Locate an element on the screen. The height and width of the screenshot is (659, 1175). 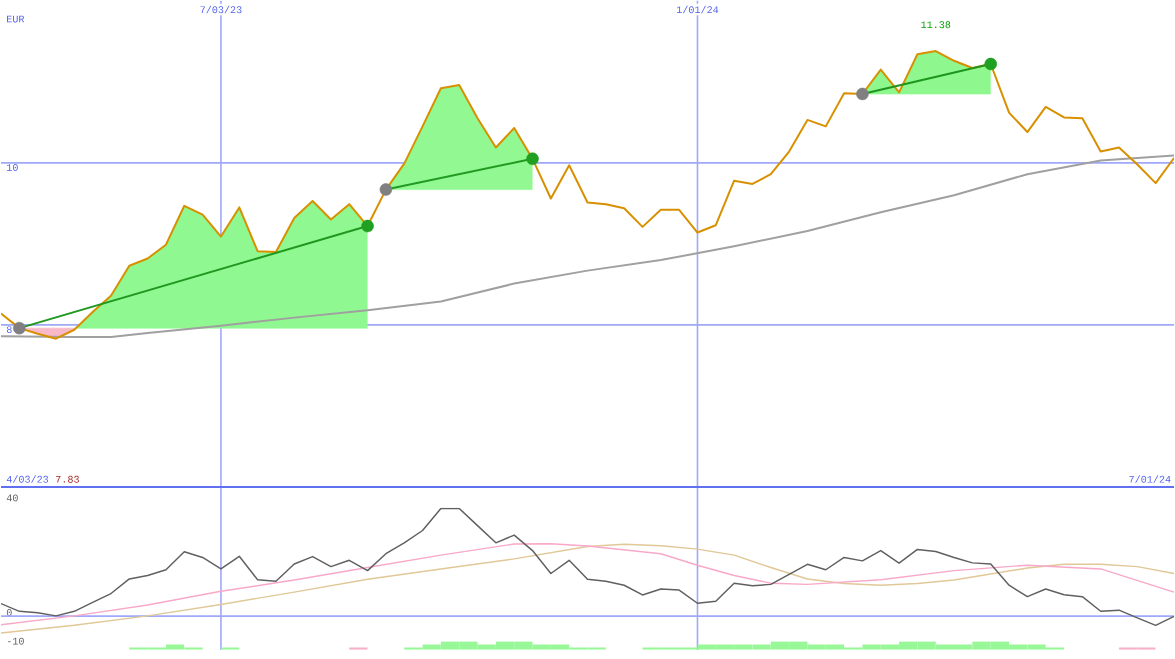
x-tick-label: 7/03/23 is located at coordinates (221, 9).